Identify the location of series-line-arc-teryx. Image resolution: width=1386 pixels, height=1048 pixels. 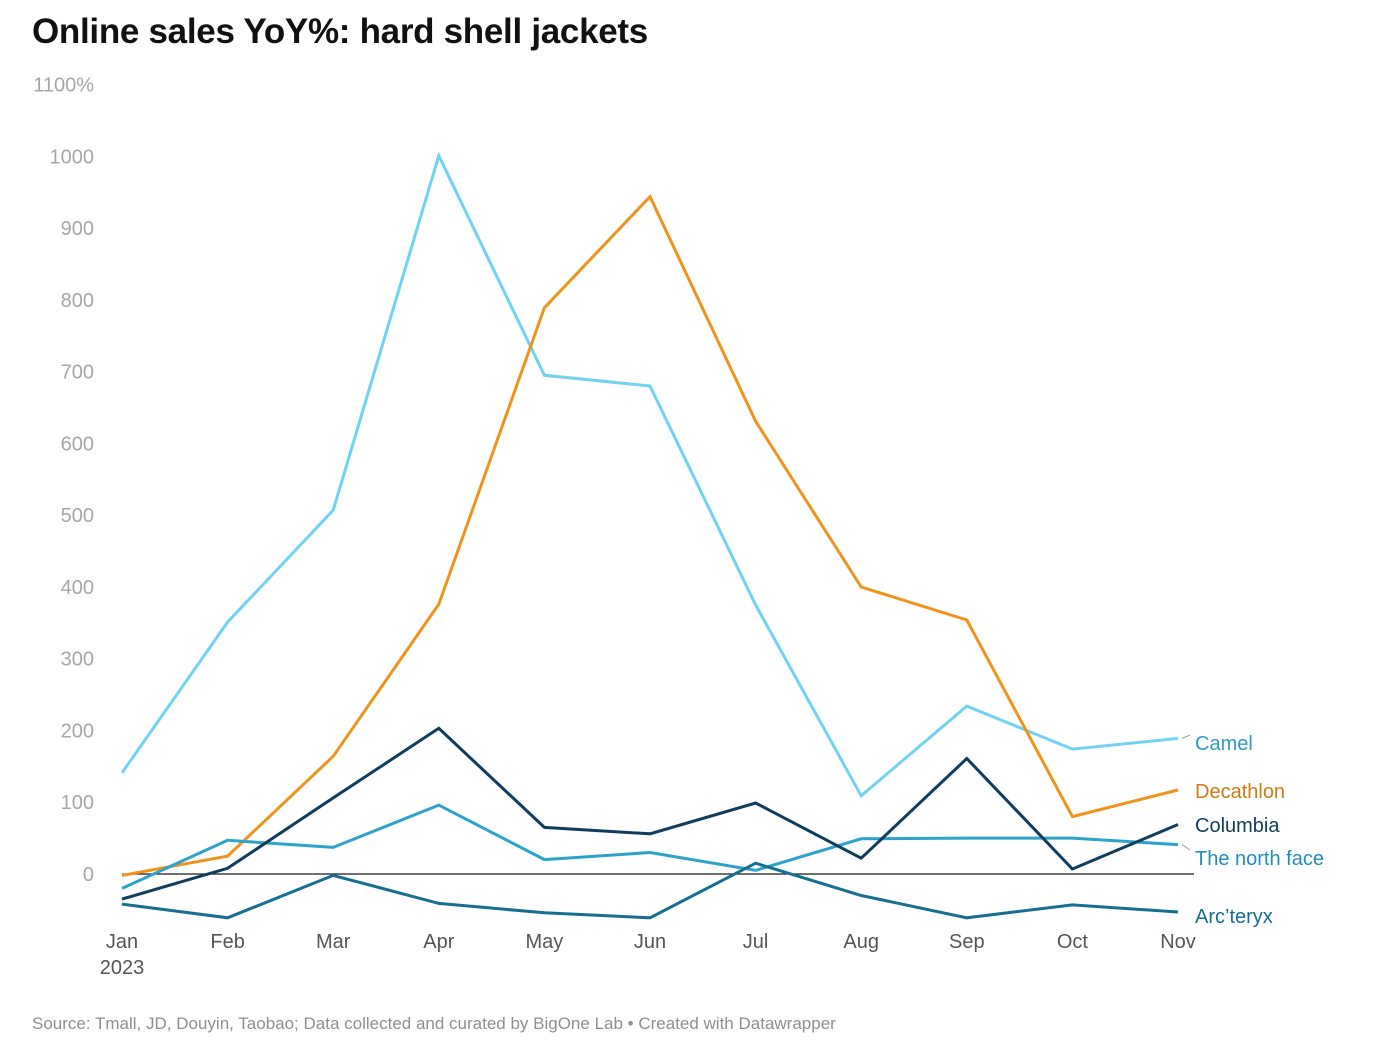
(650, 890).